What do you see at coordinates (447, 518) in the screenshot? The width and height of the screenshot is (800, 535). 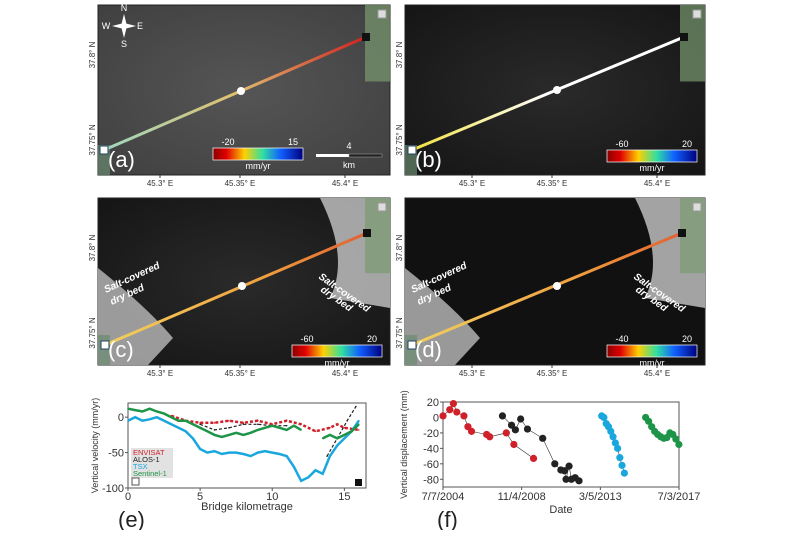 I see `panel-label: (f)` at bounding box center [447, 518].